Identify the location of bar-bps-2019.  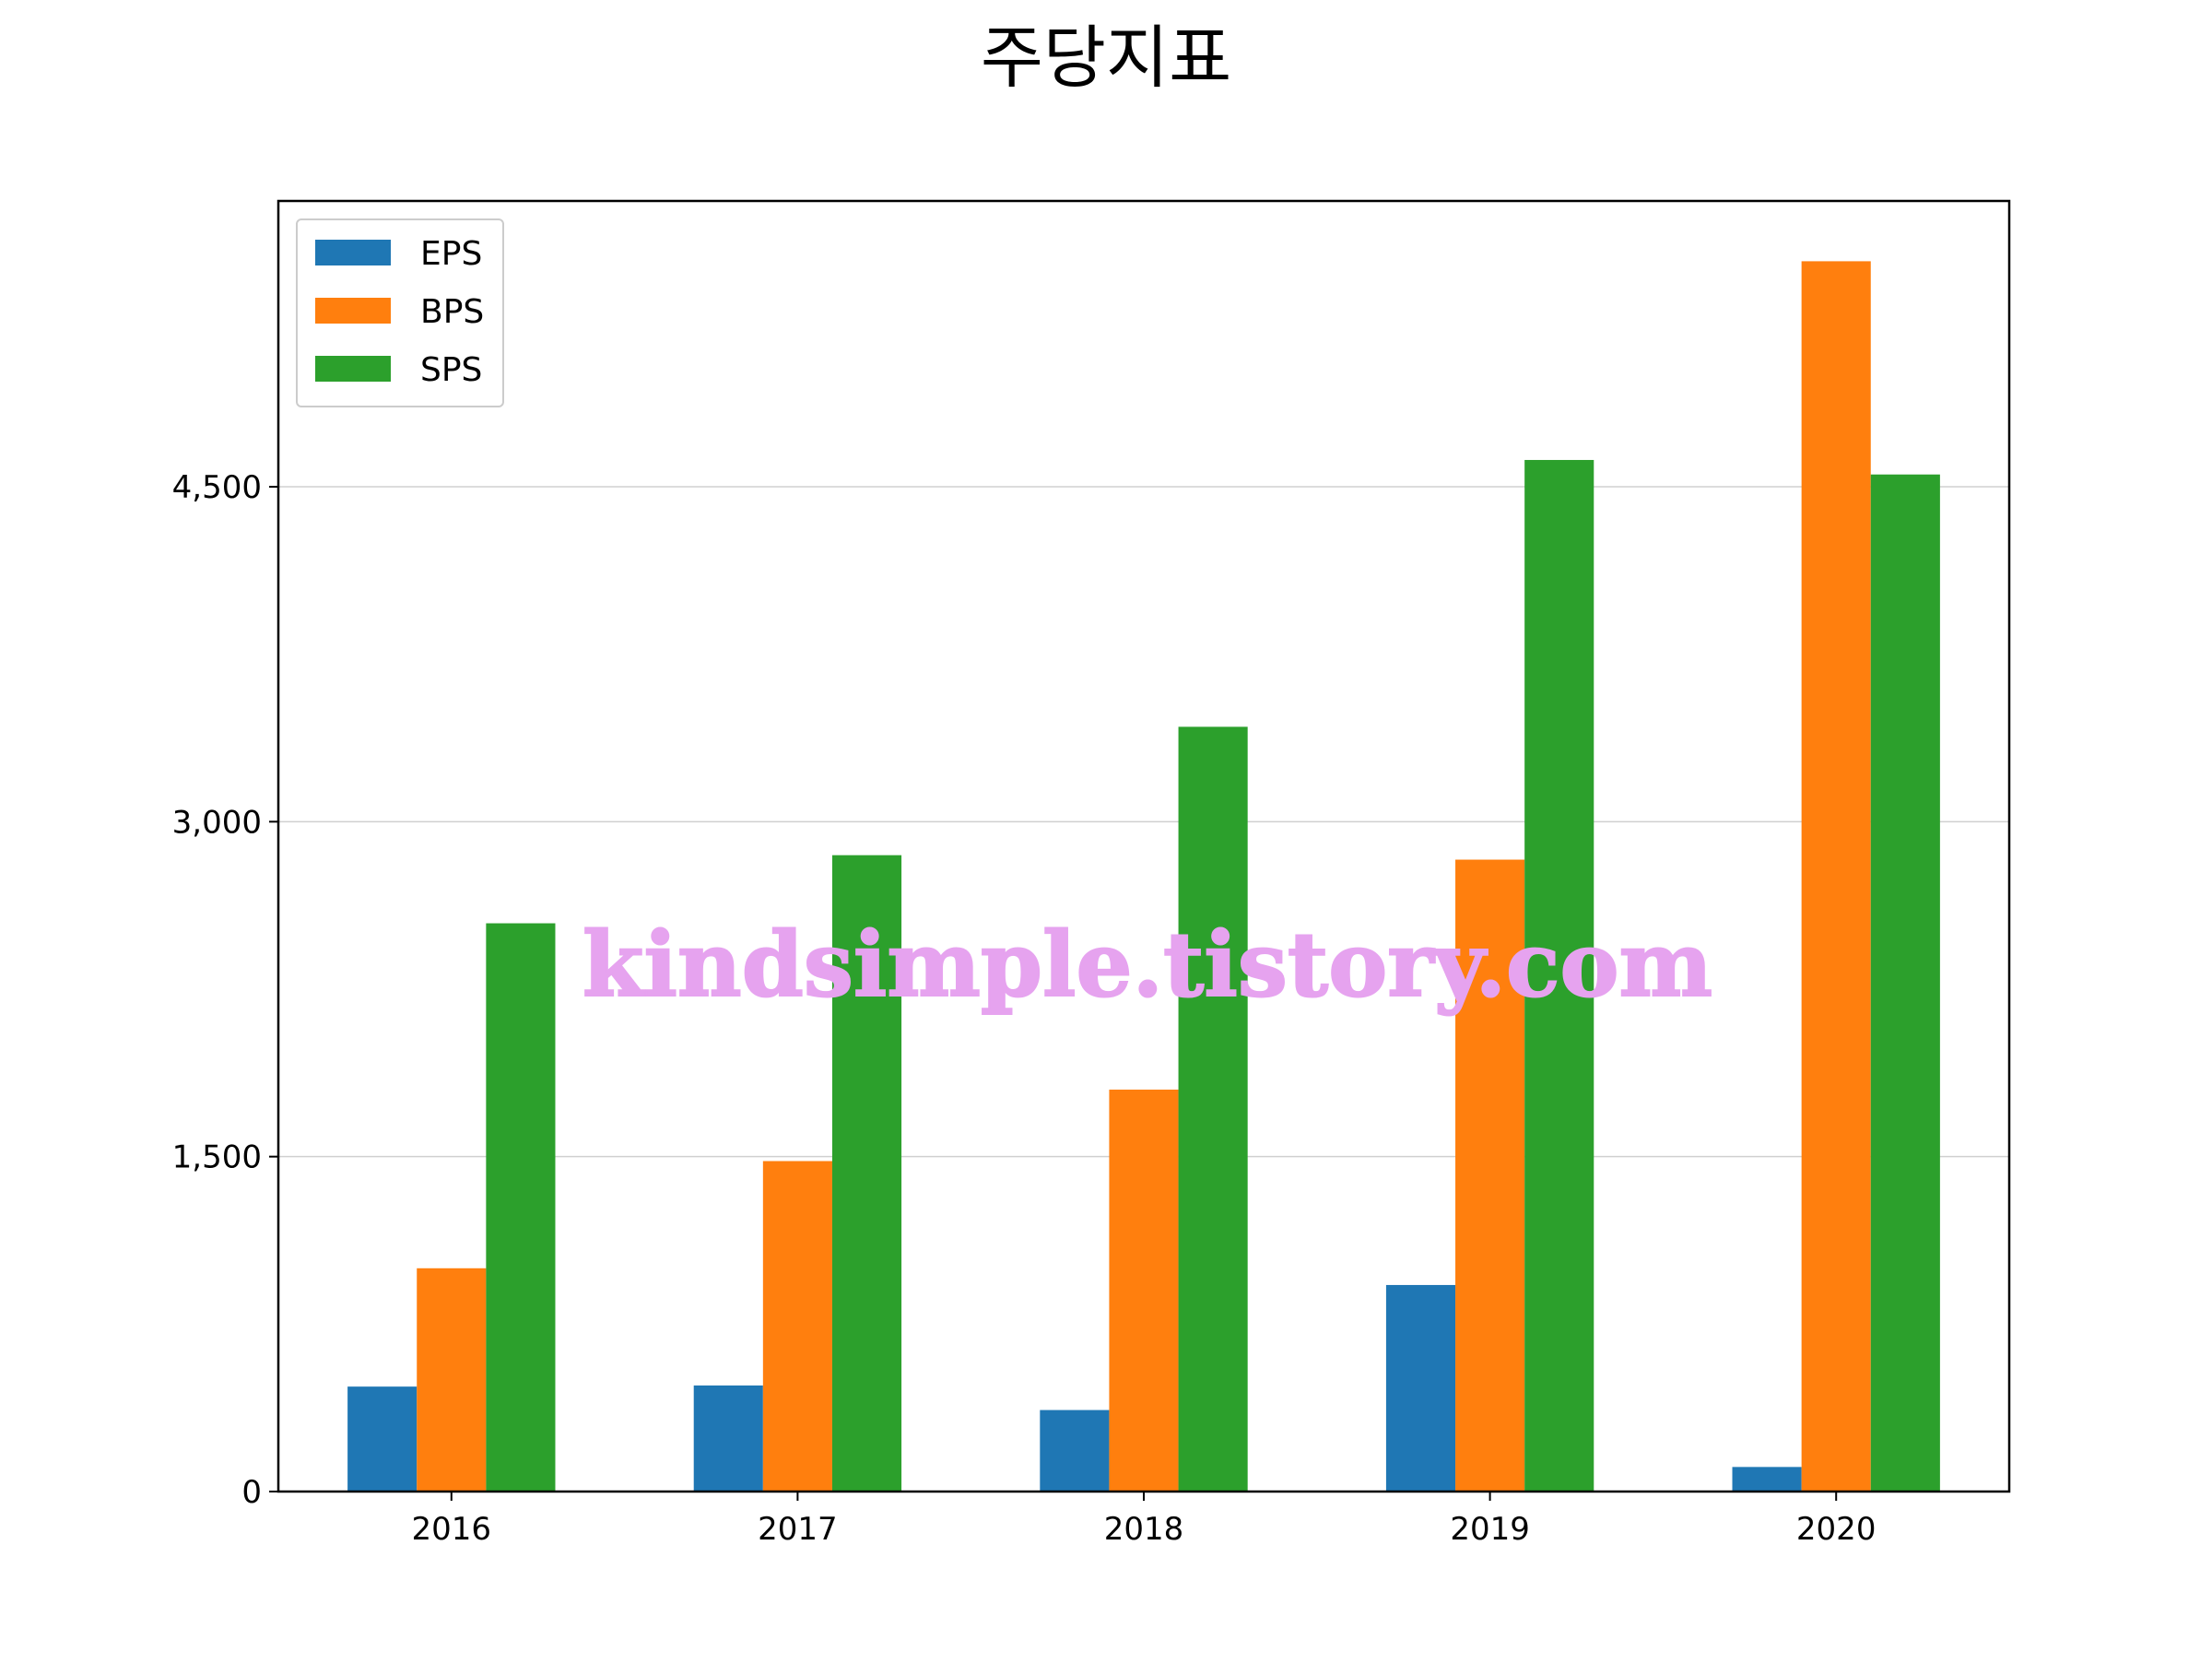
(1490, 1175).